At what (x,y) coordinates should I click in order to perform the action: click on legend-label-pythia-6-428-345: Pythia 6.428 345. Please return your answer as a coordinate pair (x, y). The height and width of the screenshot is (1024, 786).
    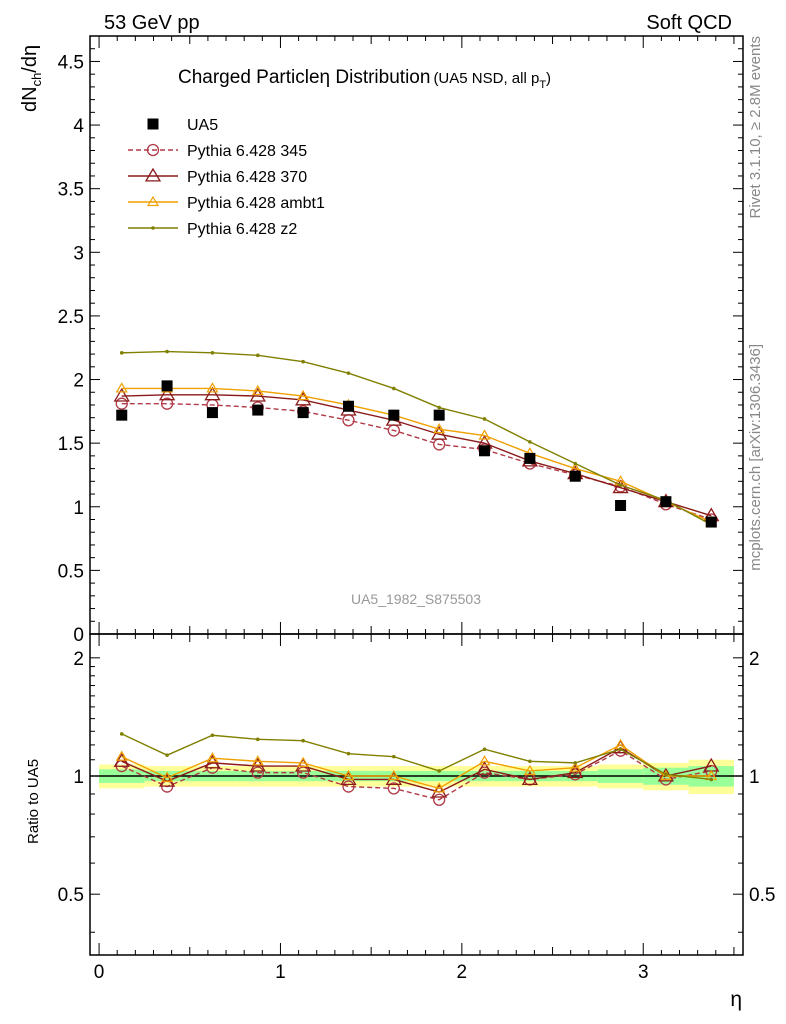
    Looking at the image, I should click on (247, 151).